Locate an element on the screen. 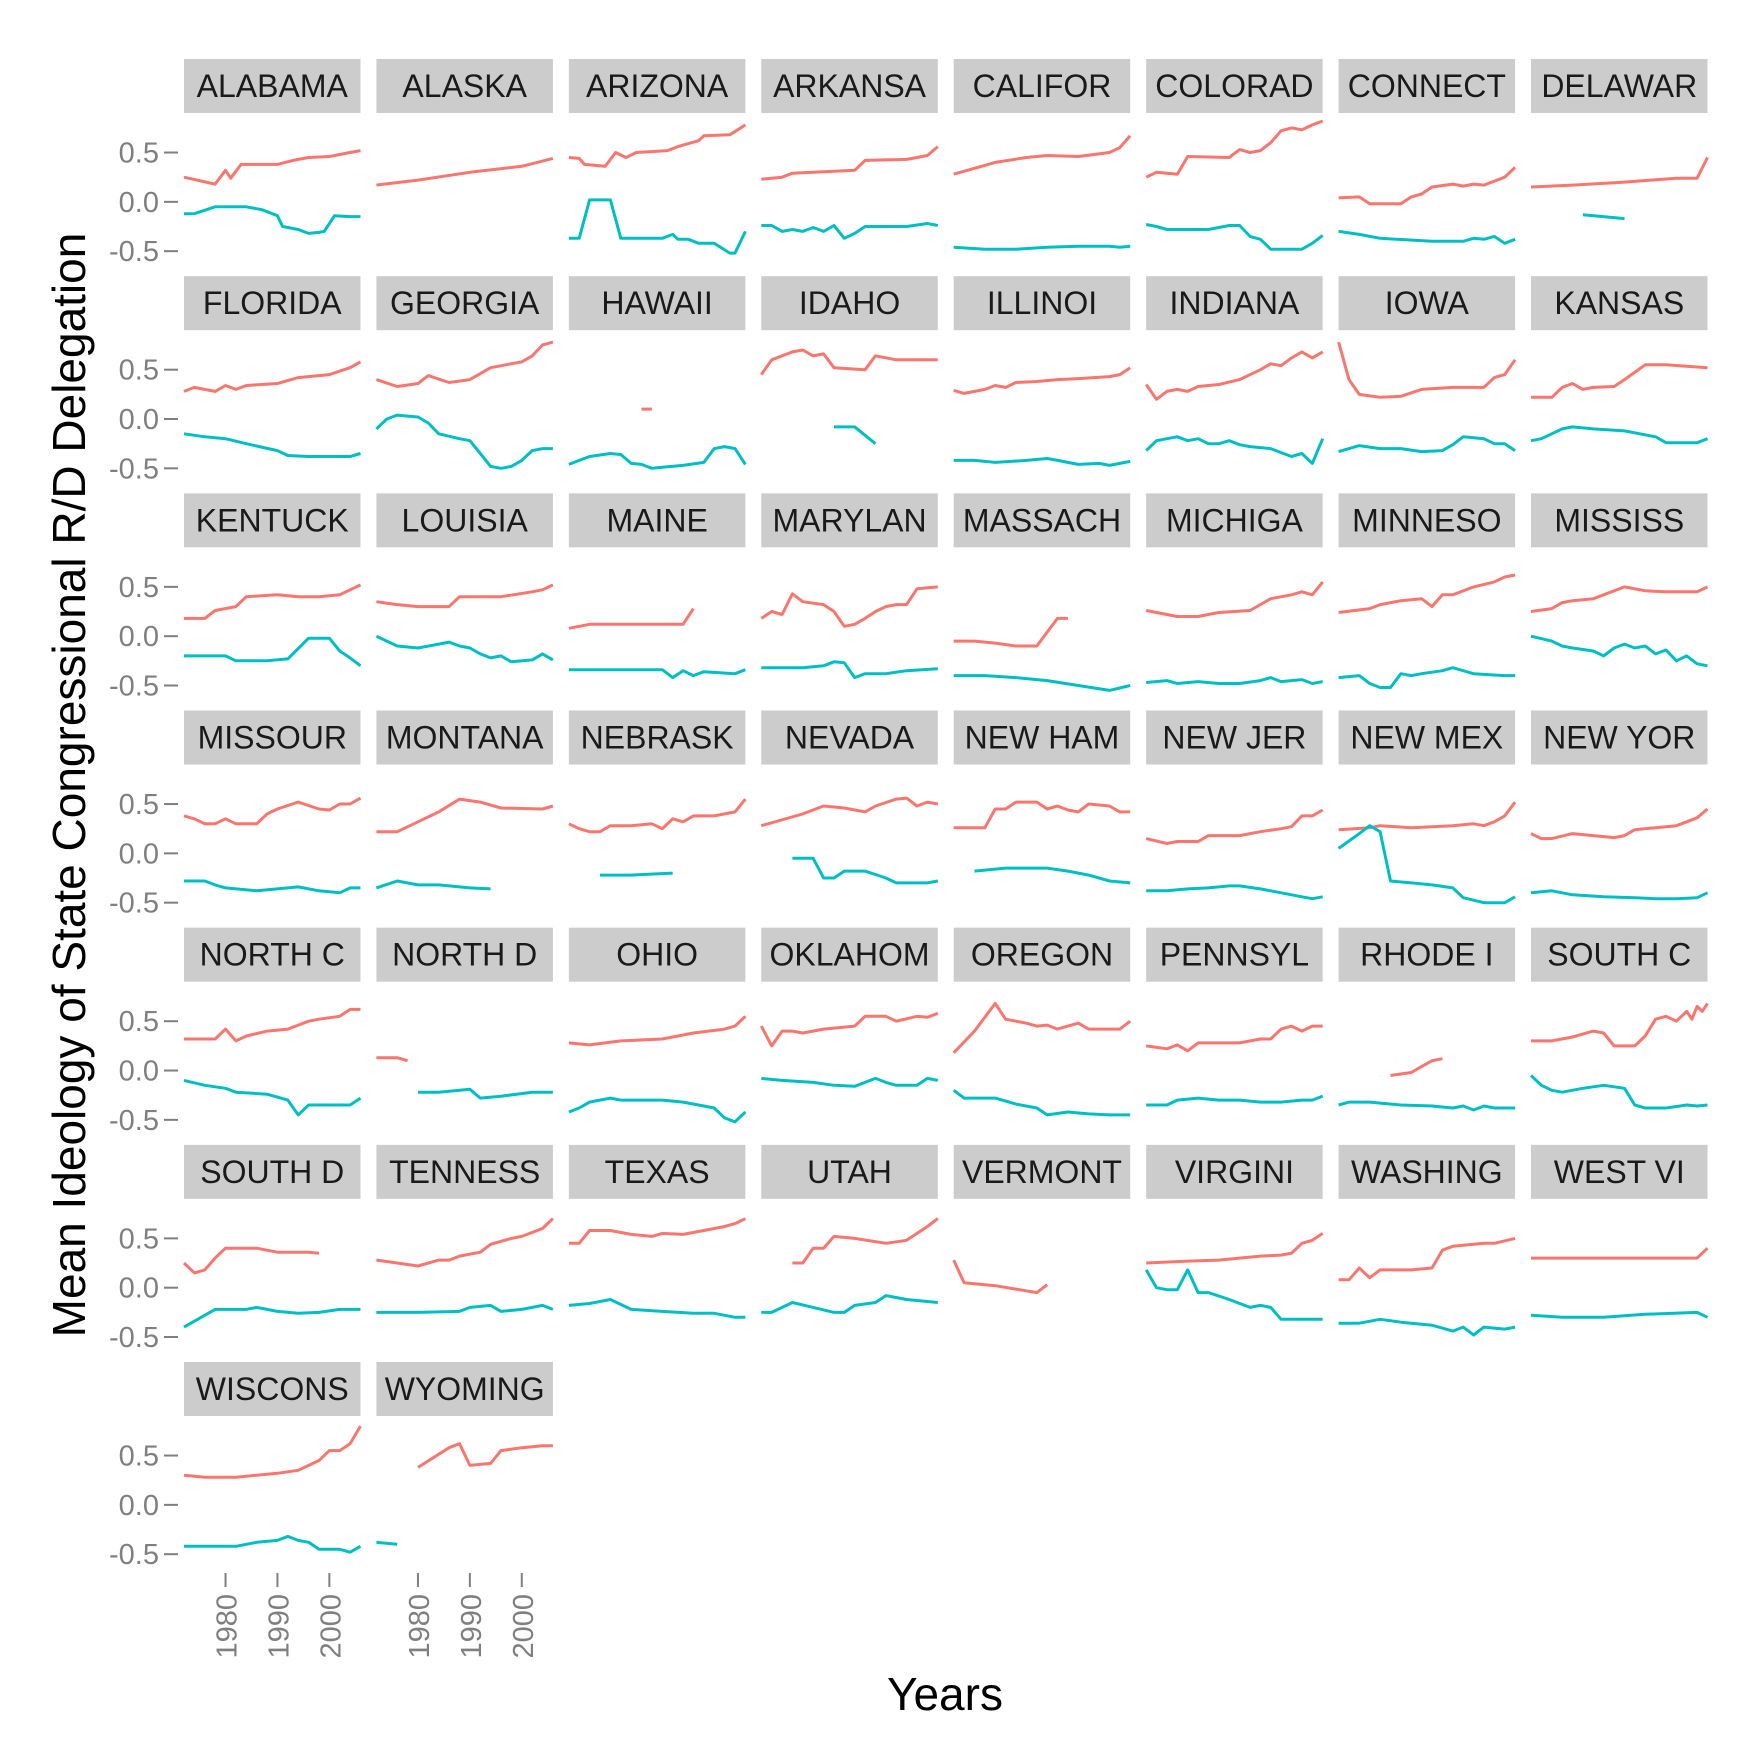 The width and height of the screenshot is (1753, 1749). facet-strip-label: OREGON is located at coordinates (1042, 955).